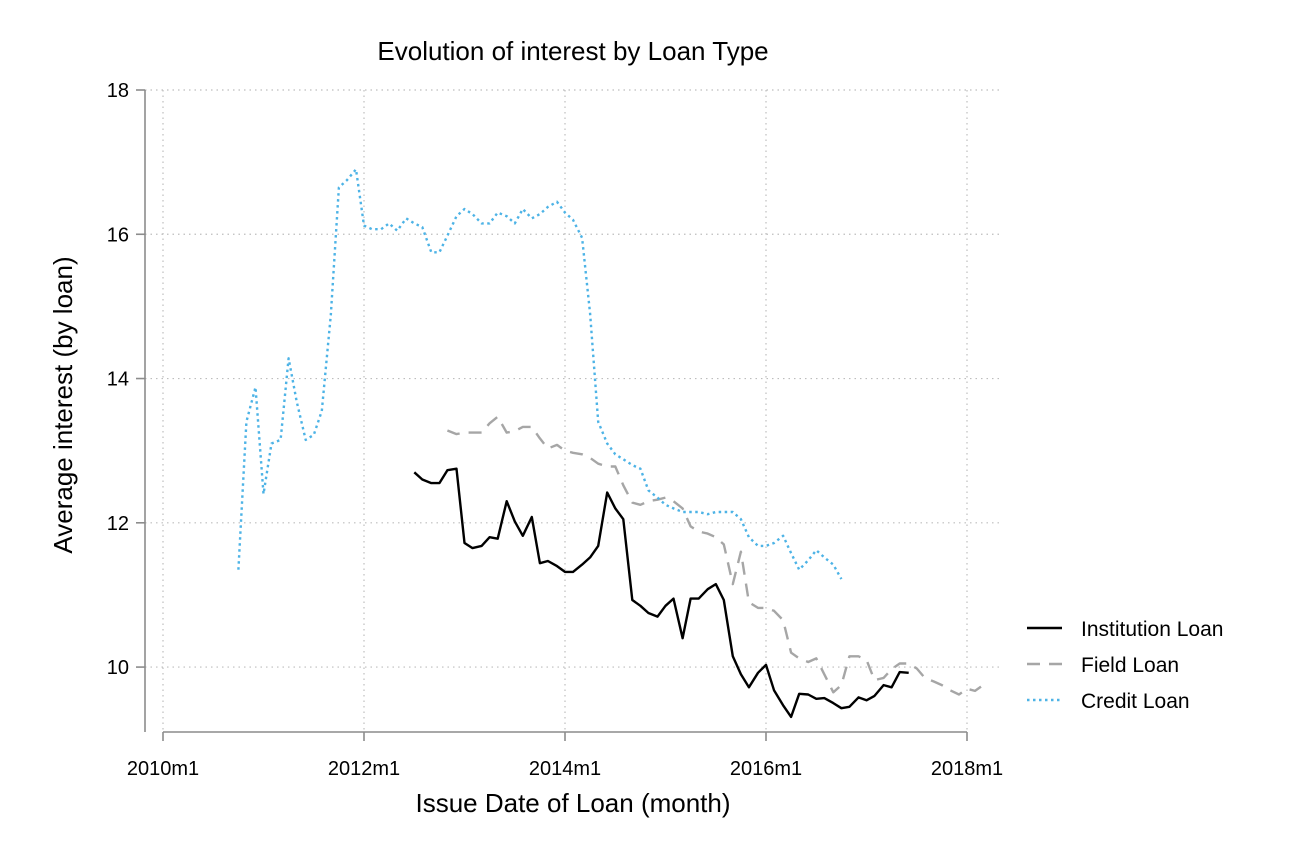 The image size is (1302, 868). I want to click on x-tick-label: 2010m1, so click(163, 769).